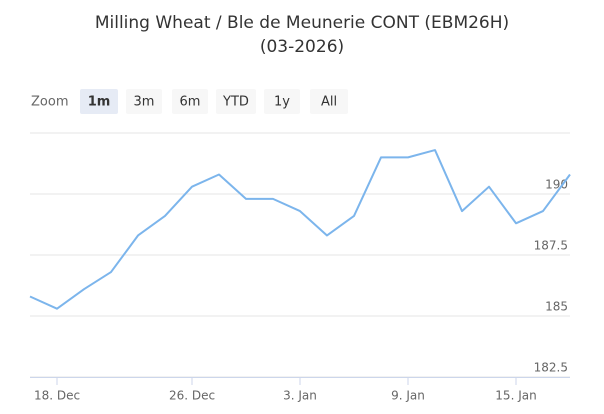  I want to click on zoom-button-label: YTD, so click(235, 102).